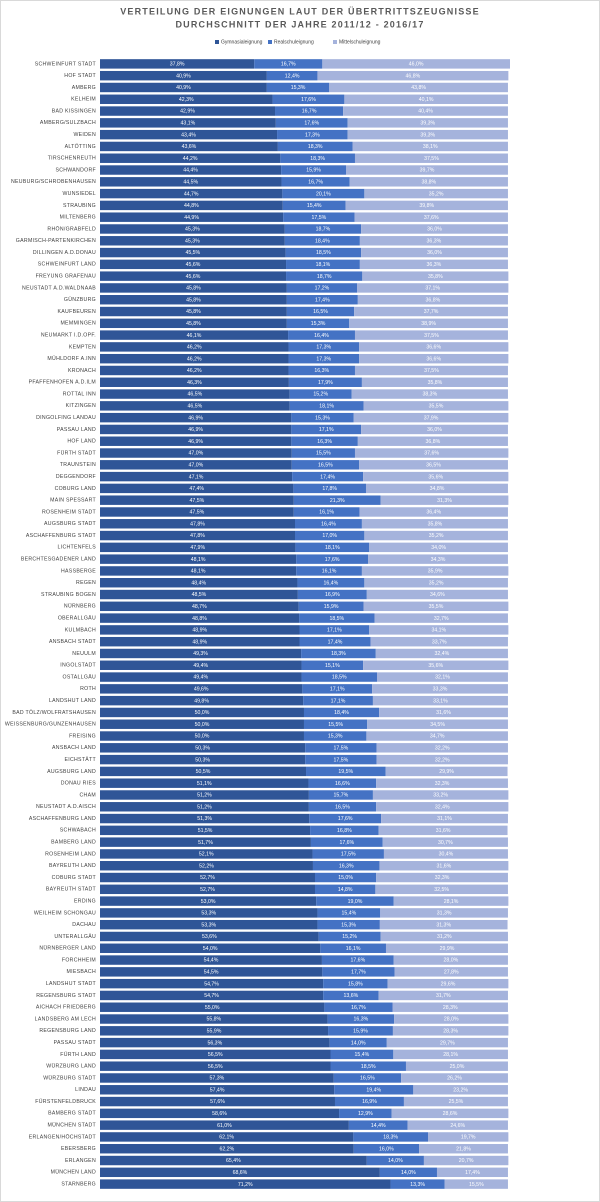 The width and height of the screenshot is (600, 1202). I want to click on category-label: AUGSBURG LAND, so click(71, 772).